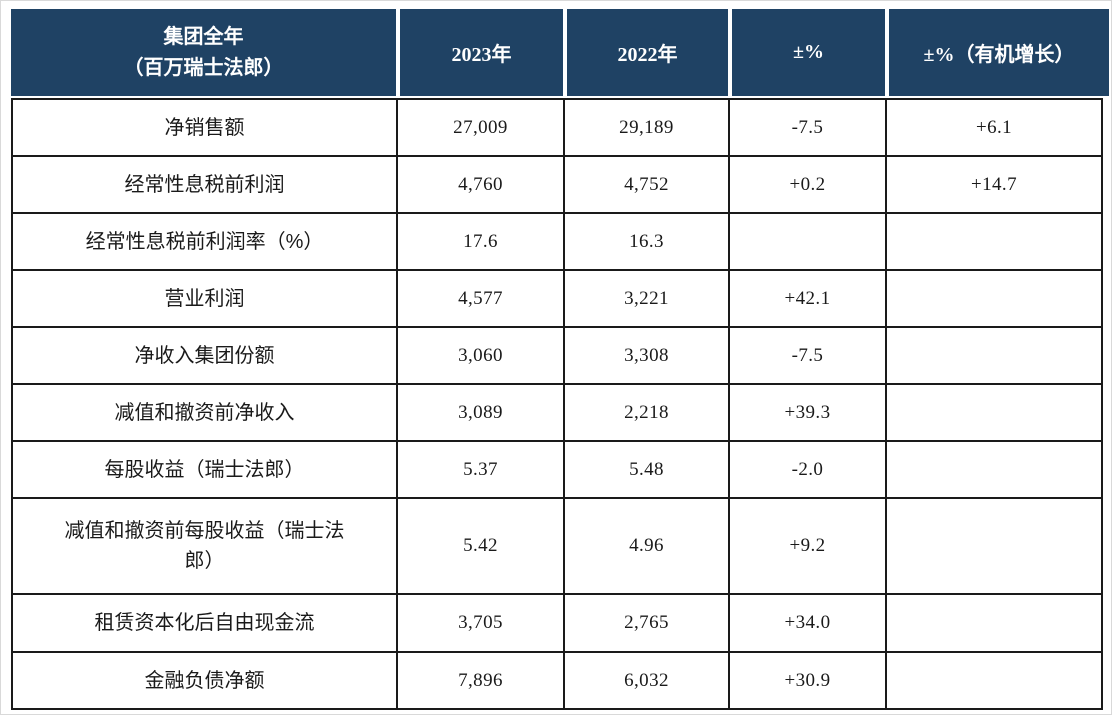 Image resolution: width=1112 pixels, height=715 pixels. I want to click on table-header-row: 集团全年 （百万瑞士法郎） 2023年 2022年 ±% ±%（有机增长）, so click(560, 52).